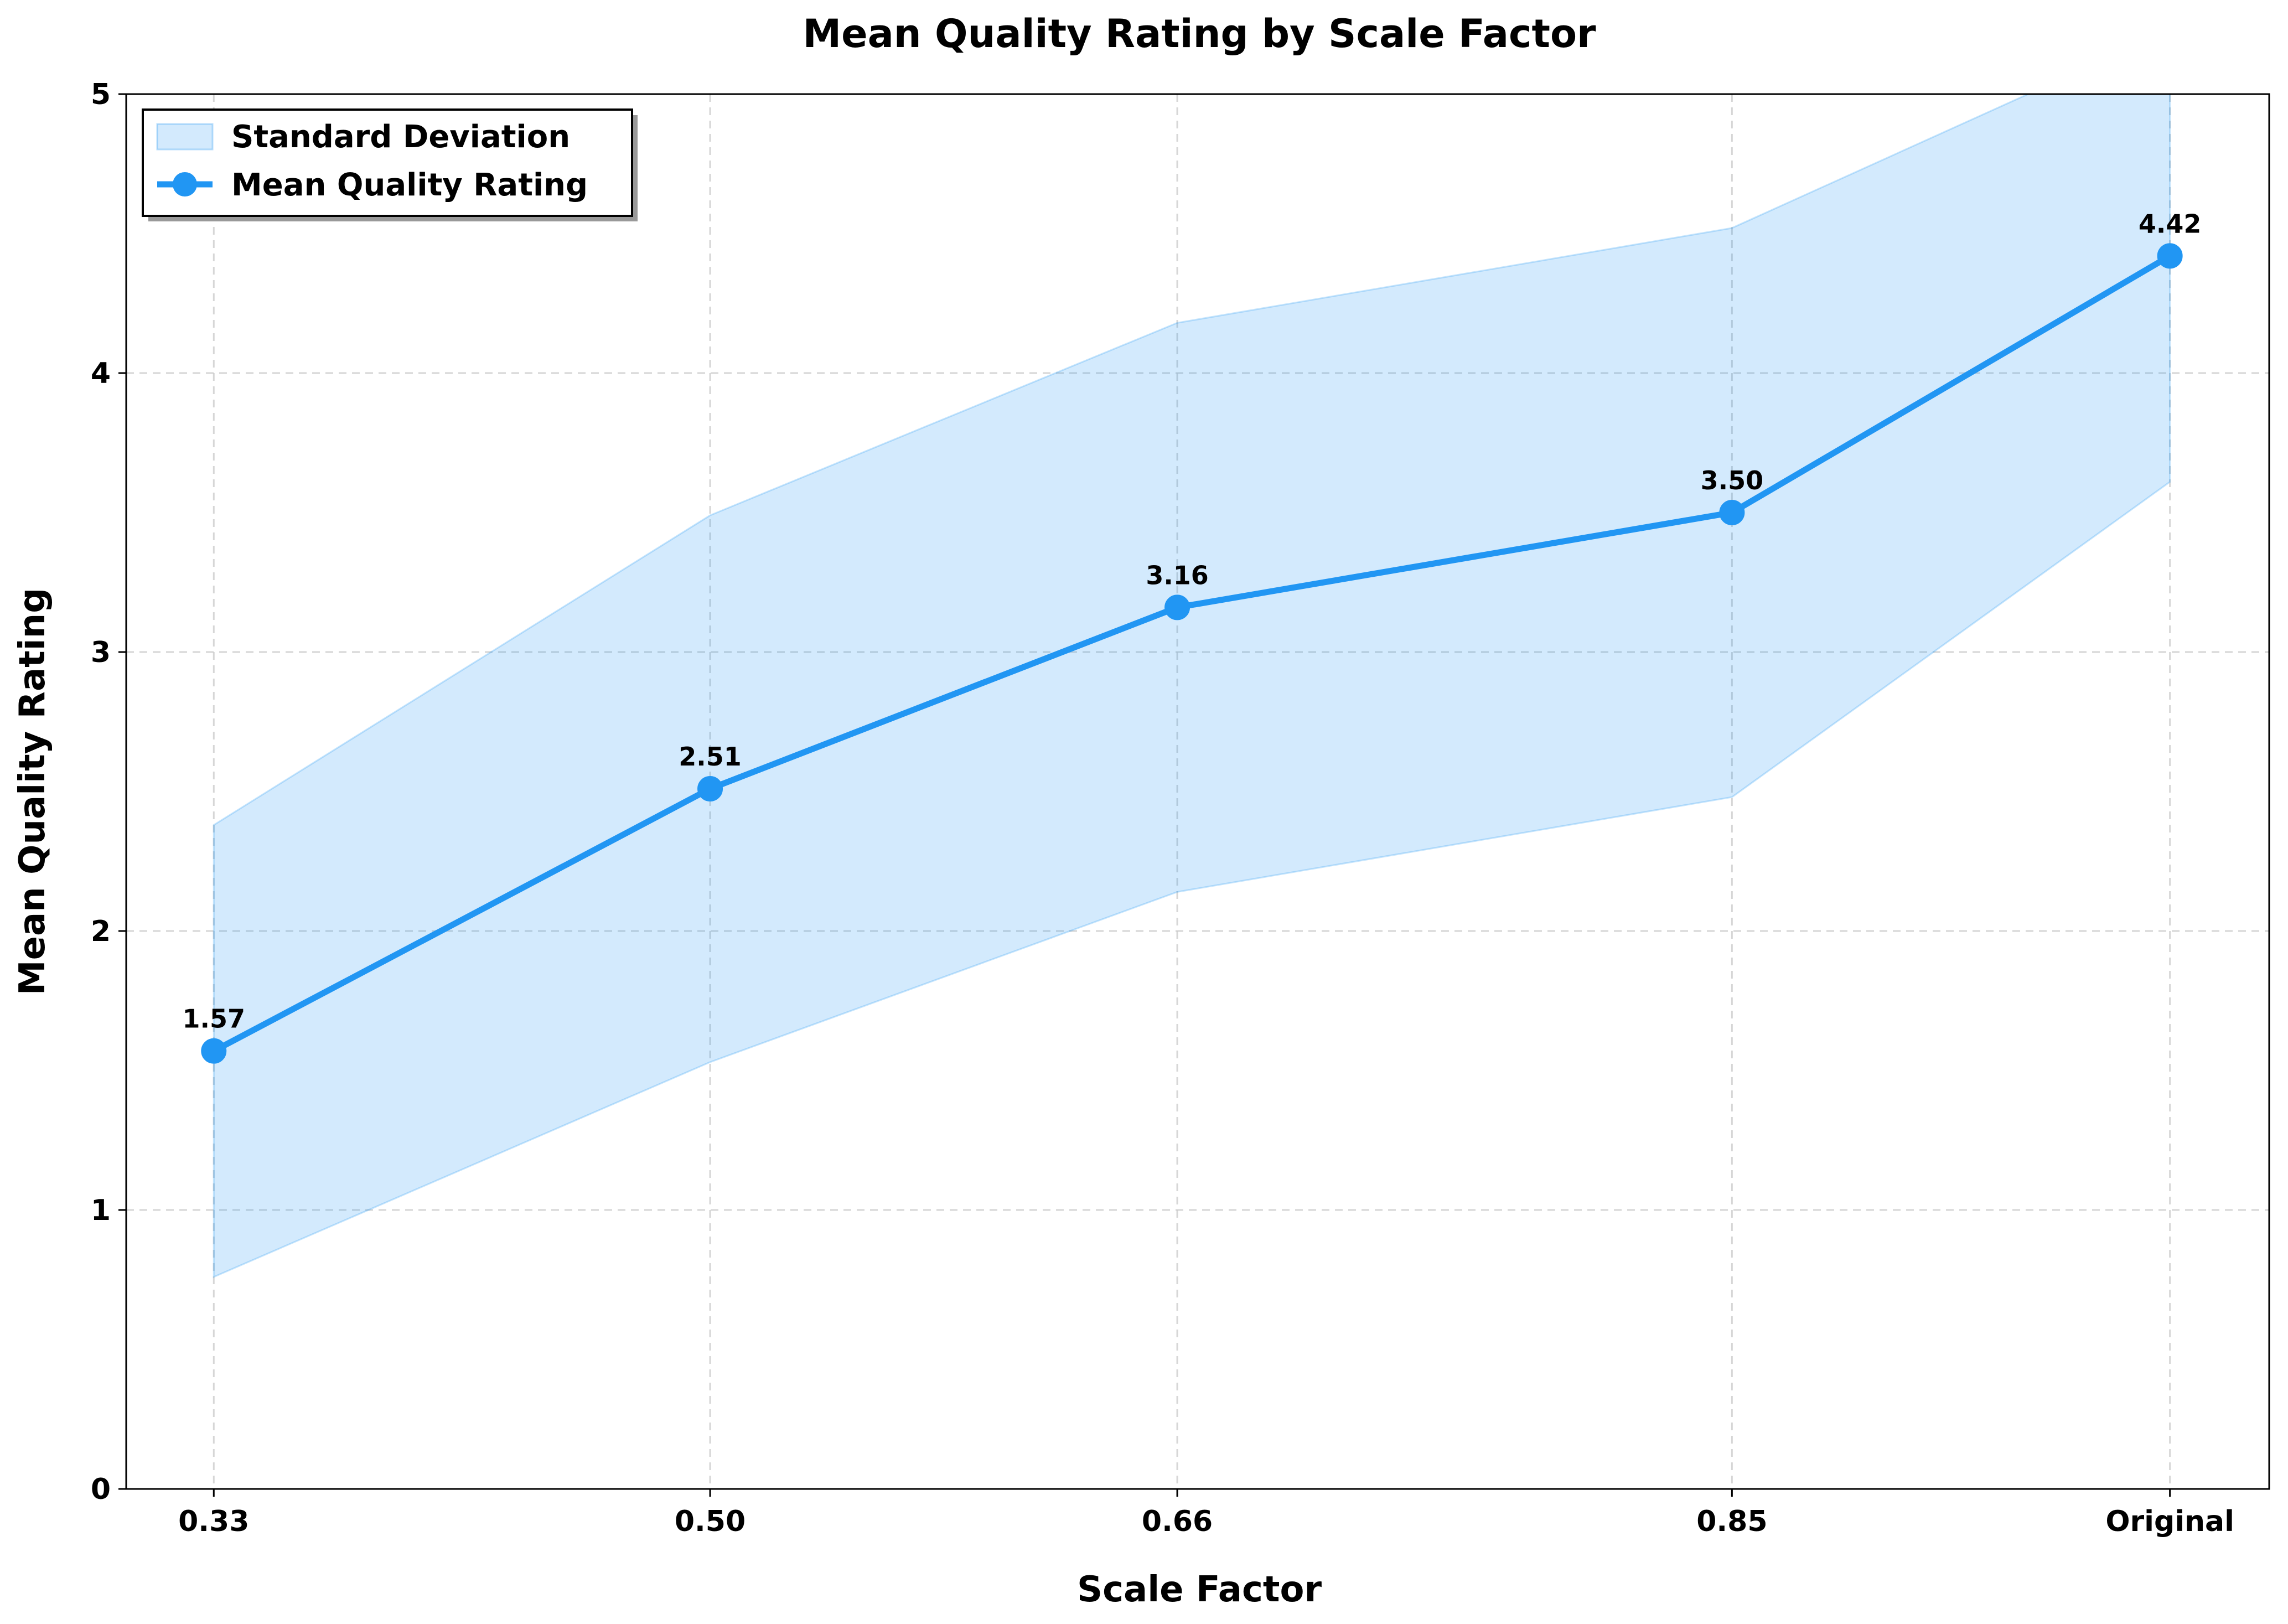  I want to click on y-axis-label: Mean Quality Rating, so click(32, 791).